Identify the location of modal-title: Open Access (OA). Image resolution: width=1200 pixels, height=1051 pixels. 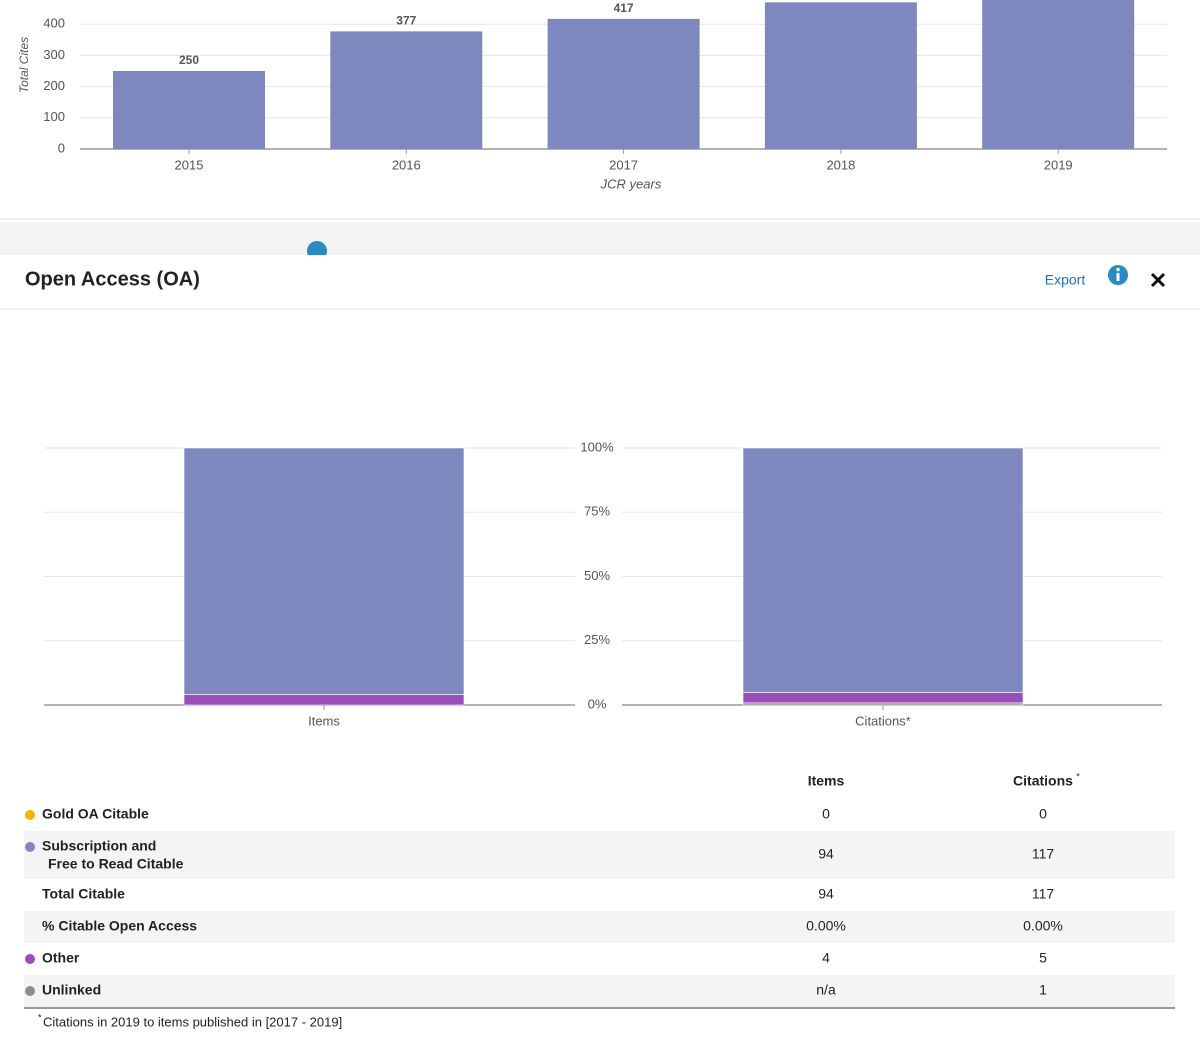
(112, 279).